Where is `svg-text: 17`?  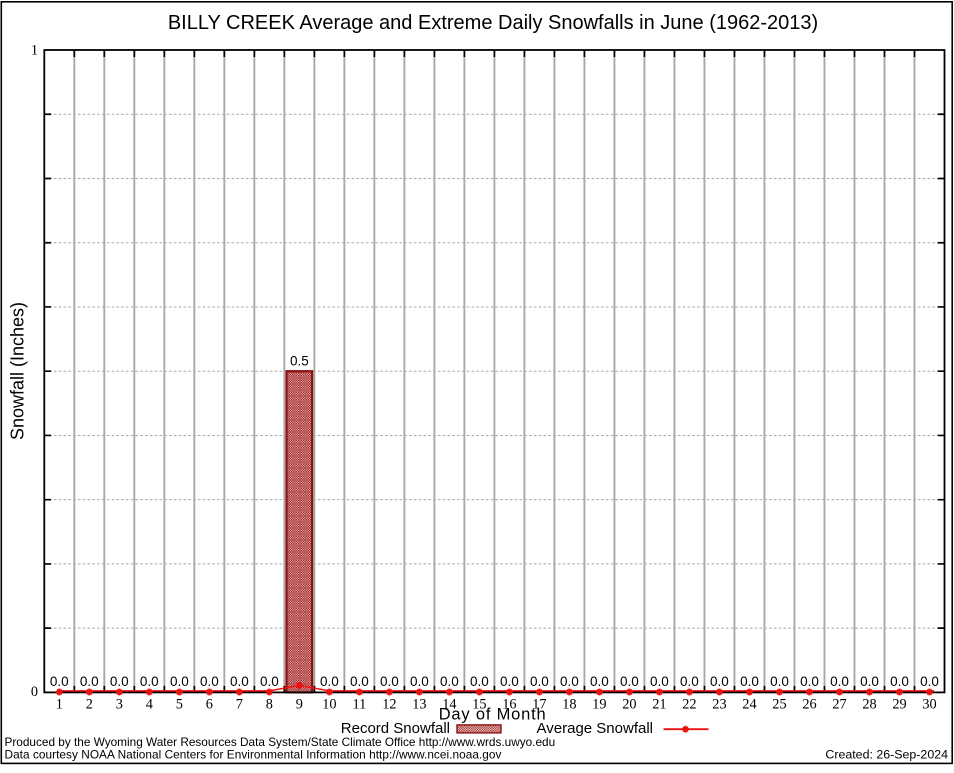
svg-text: 17 is located at coordinates (539, 704).